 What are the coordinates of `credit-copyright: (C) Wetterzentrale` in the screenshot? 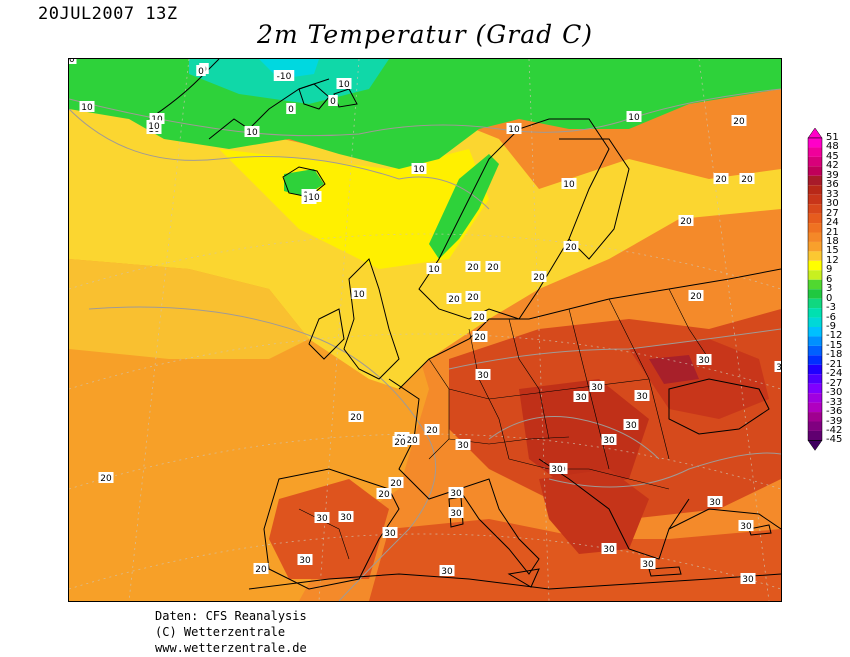 It's located at (220, 632).